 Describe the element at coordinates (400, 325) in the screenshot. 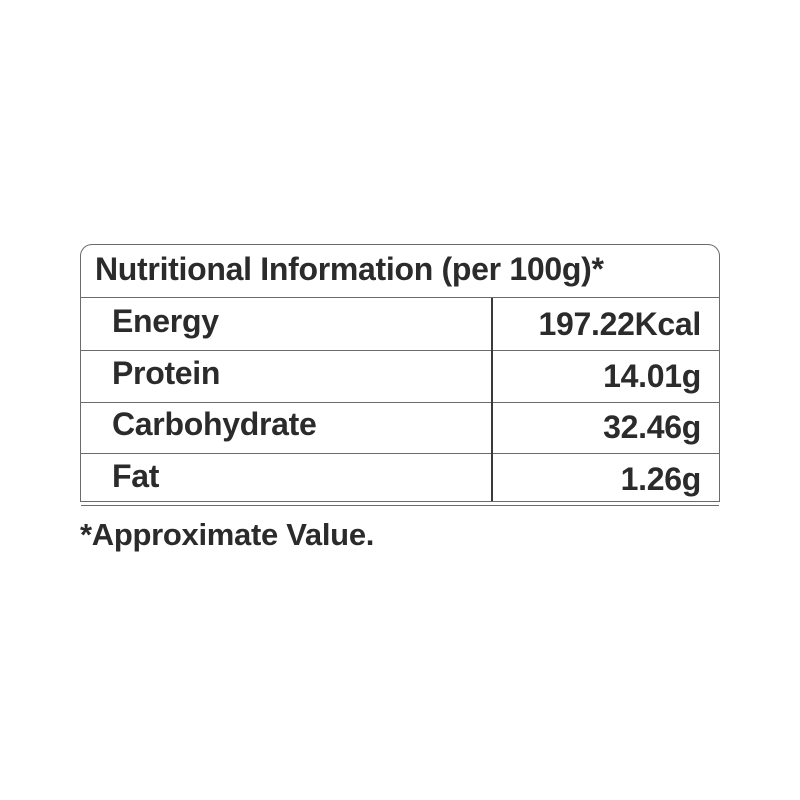

I see `table-row: Energy 197.22Kcal` at that location.